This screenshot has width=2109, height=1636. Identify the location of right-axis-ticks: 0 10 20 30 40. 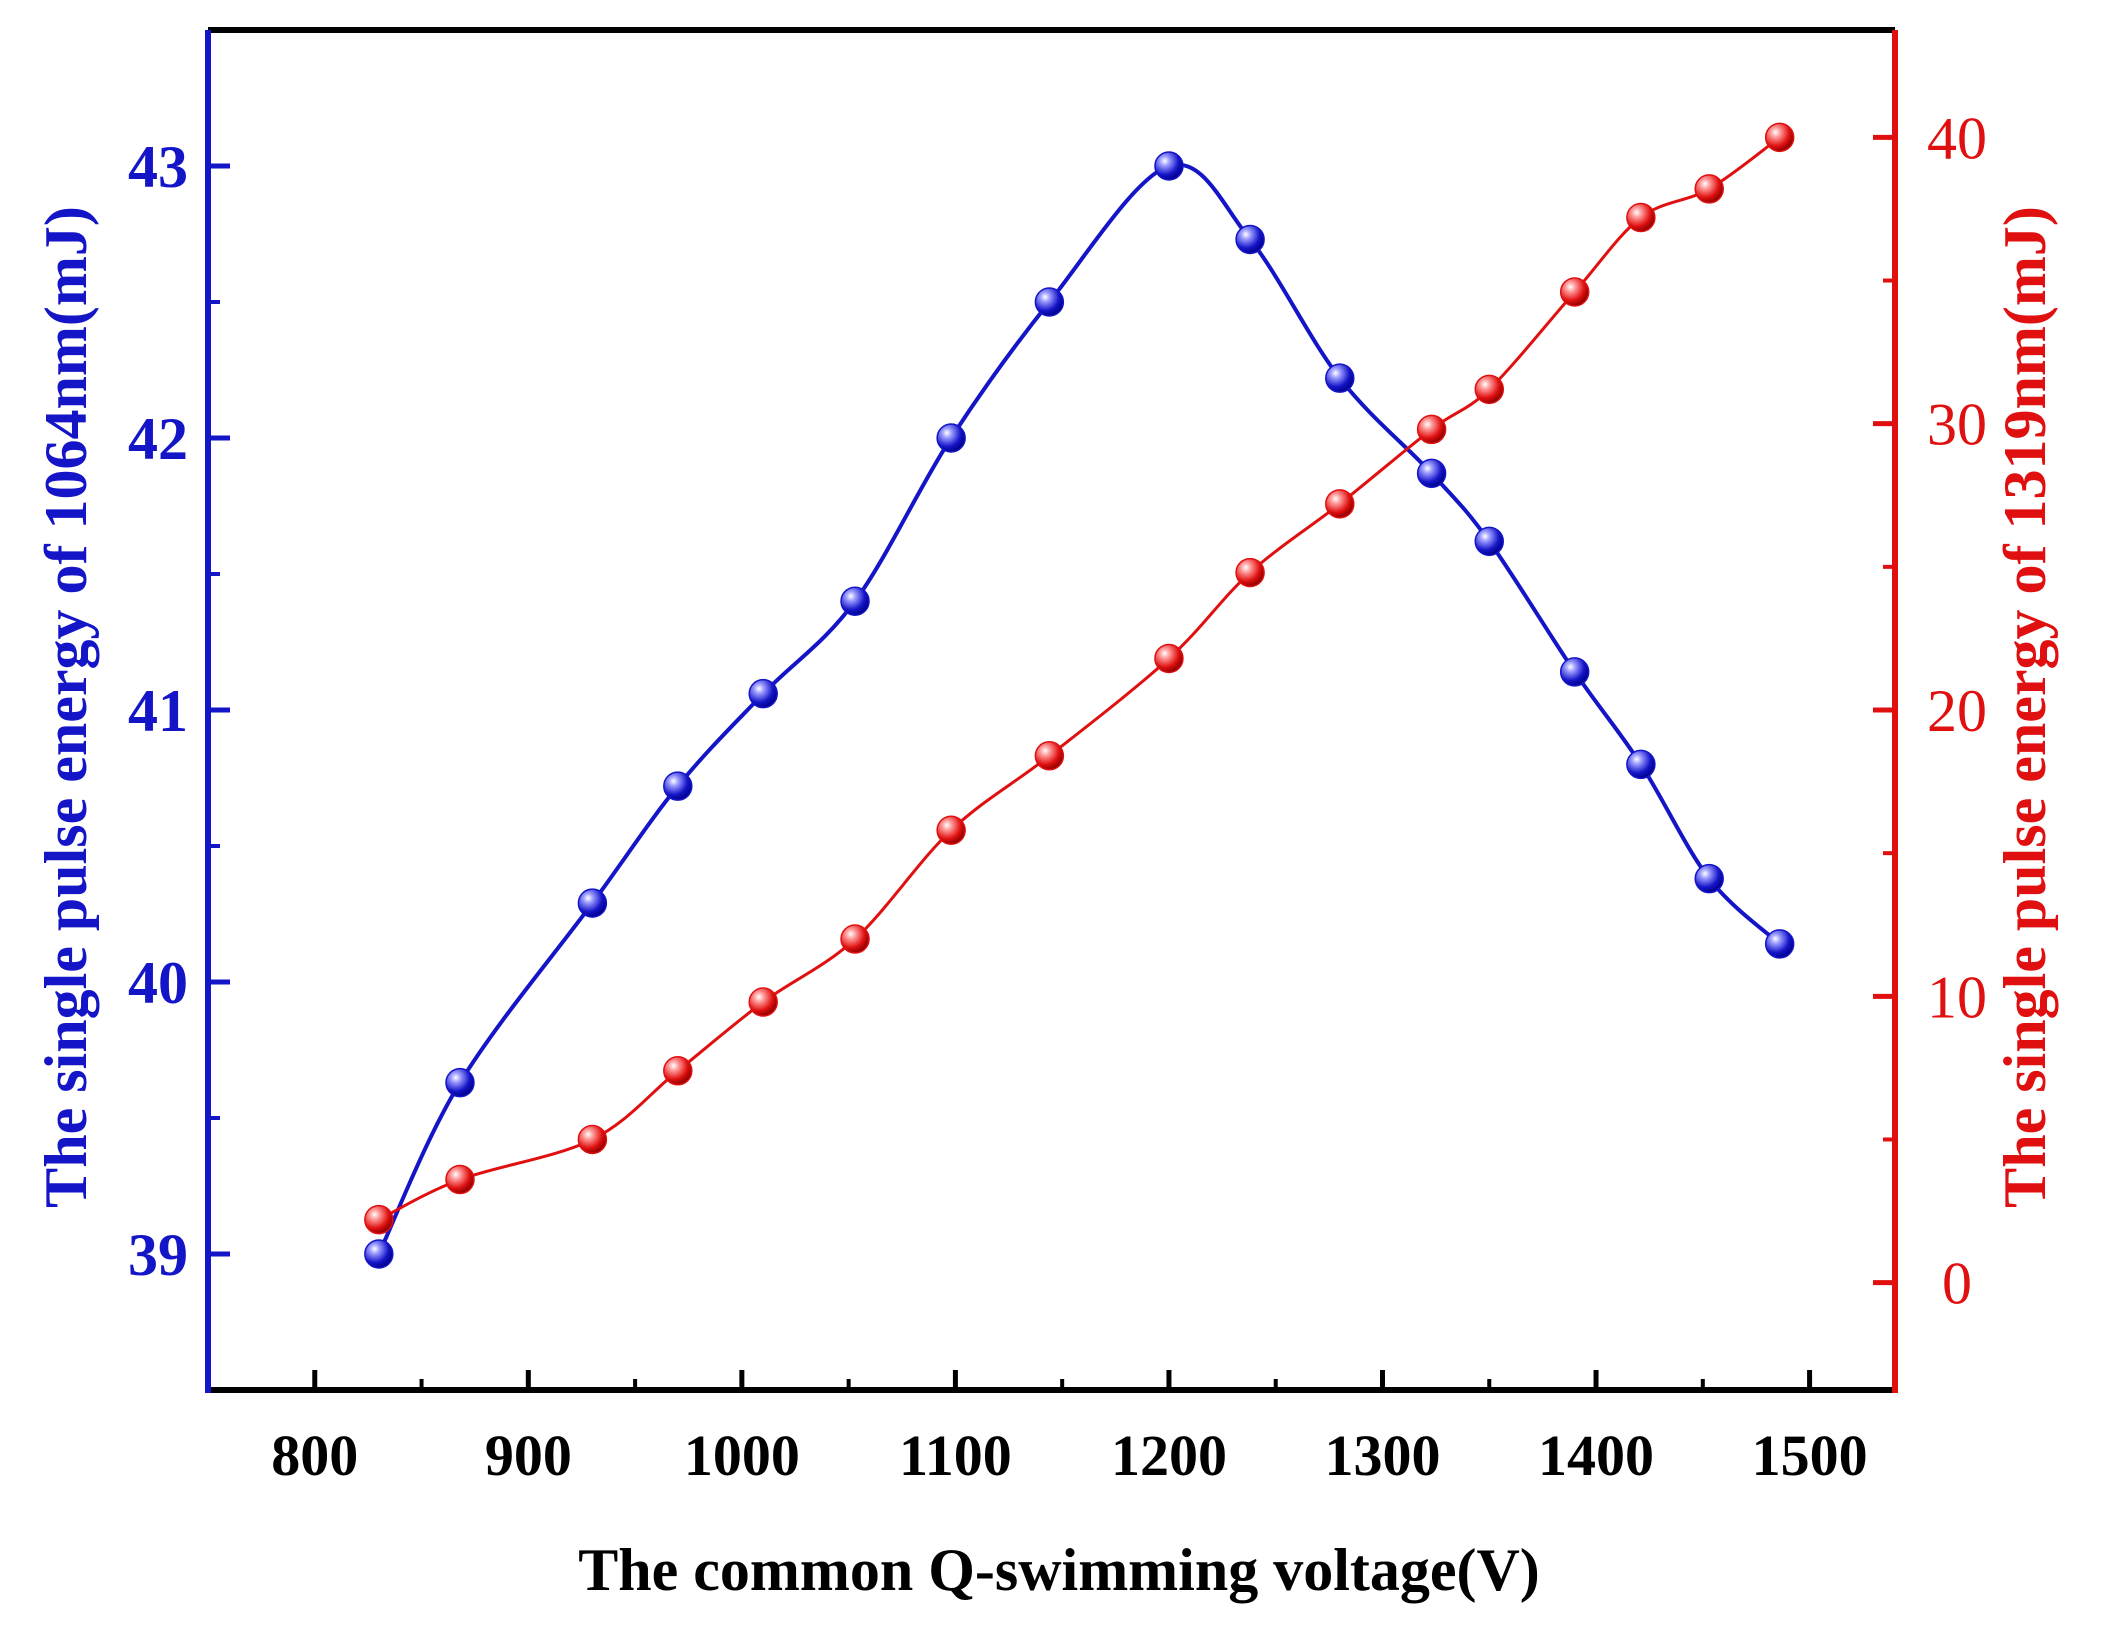
(1930, 711).